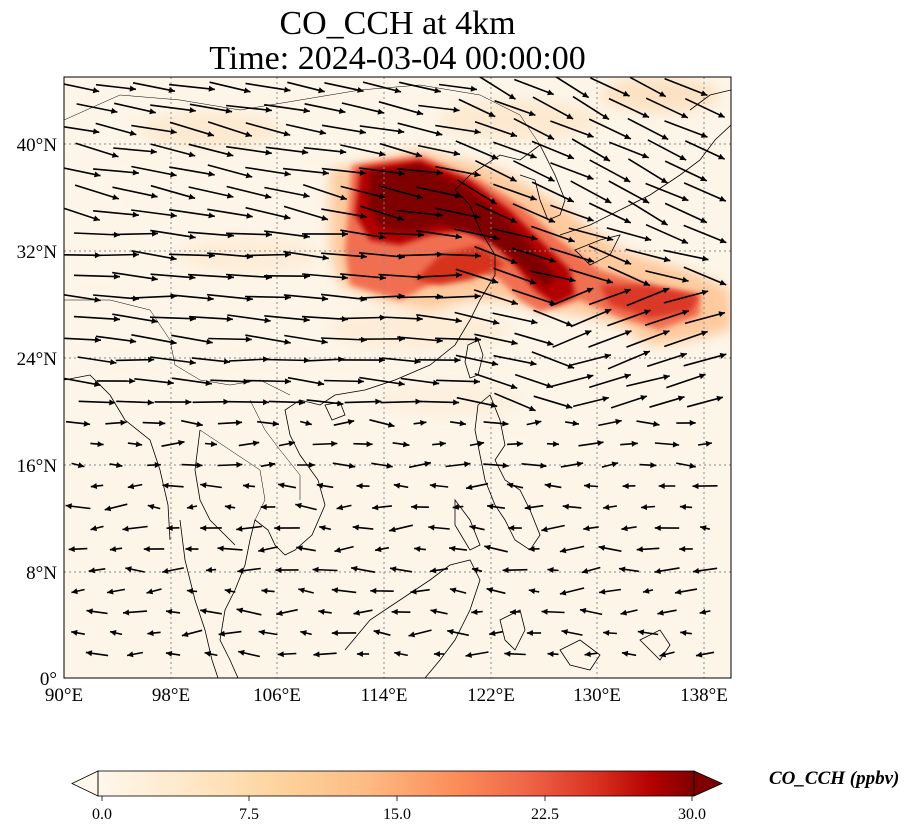 The height and width of the screenshot is (836, 921). Describe the element at coordinates (397, 23) in the screenshot. I see `chart-title-line1: CO_CCH at 4km` at that location.